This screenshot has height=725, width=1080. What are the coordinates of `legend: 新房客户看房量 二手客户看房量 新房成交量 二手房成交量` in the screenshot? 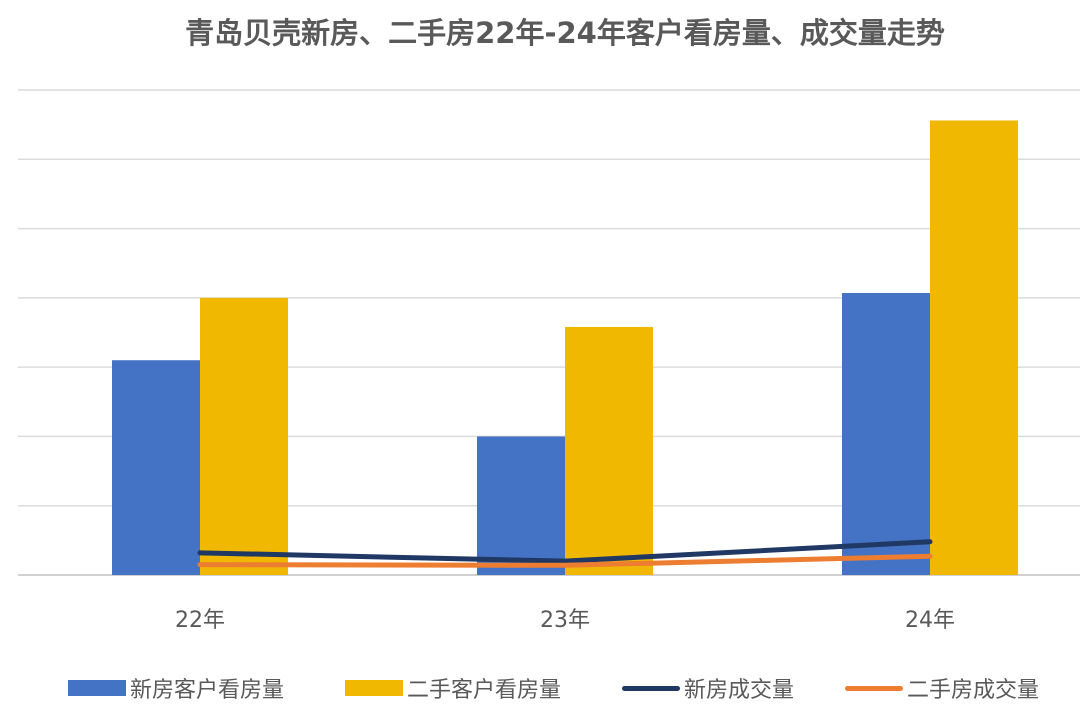 It's located at (540, 688).